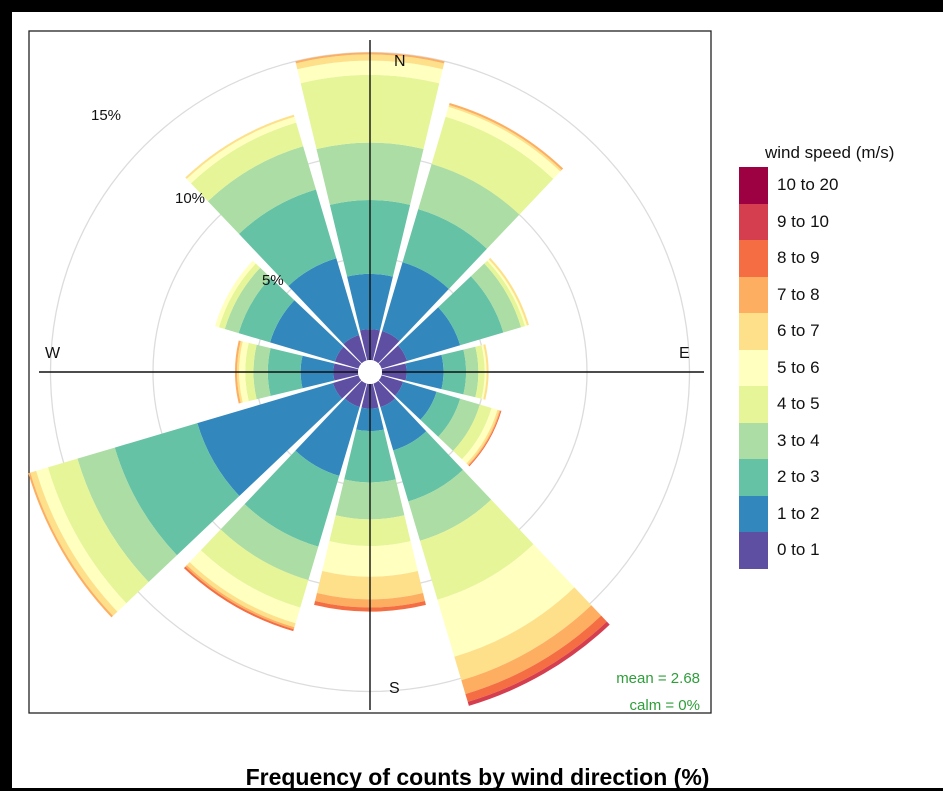  Describe the element at coordinates (798, 257) in the screenshot. I see `legend-label: 8 to 9` at that location.